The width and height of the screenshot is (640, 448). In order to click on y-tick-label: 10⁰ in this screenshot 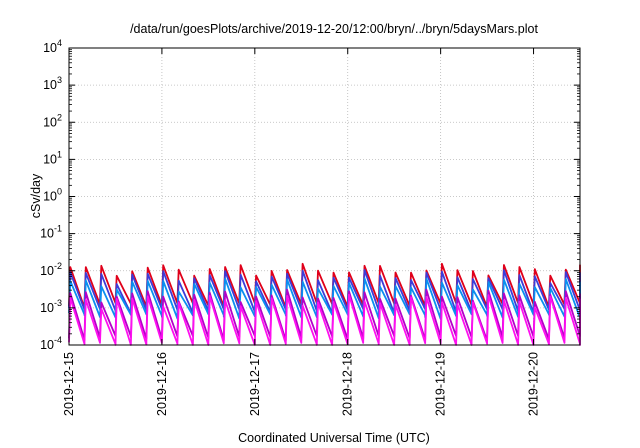, I will do `click(52, 195)`.